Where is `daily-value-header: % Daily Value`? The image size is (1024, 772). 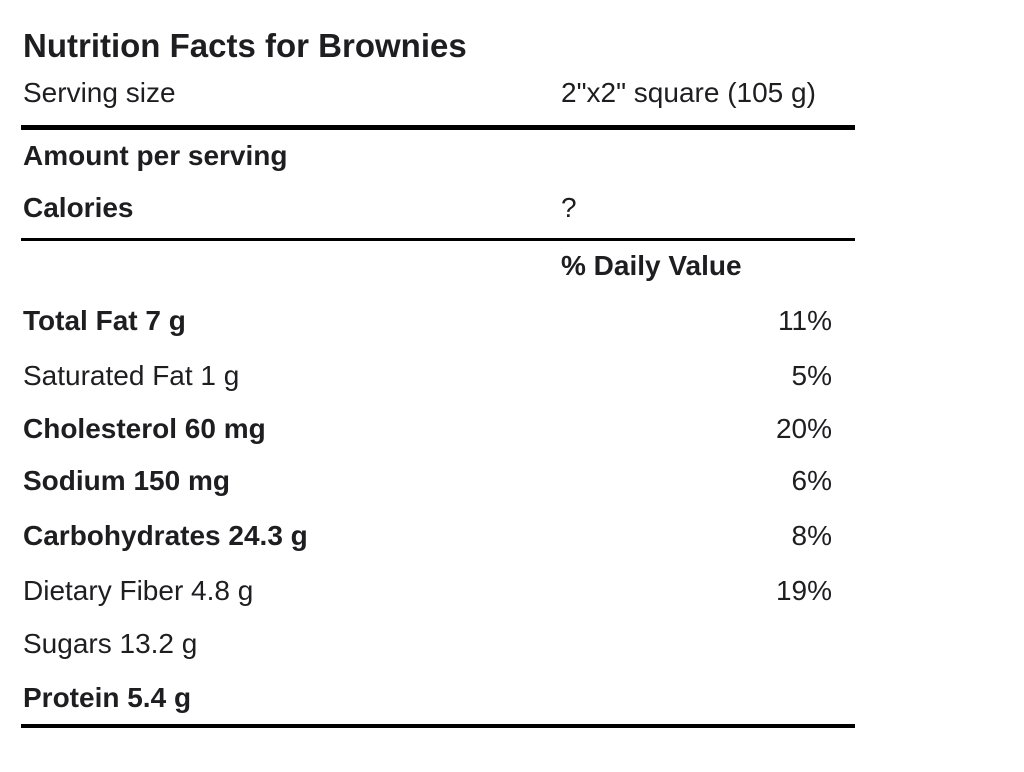
daily-value-header: % Daily Value is located at coordinates (651, 265).